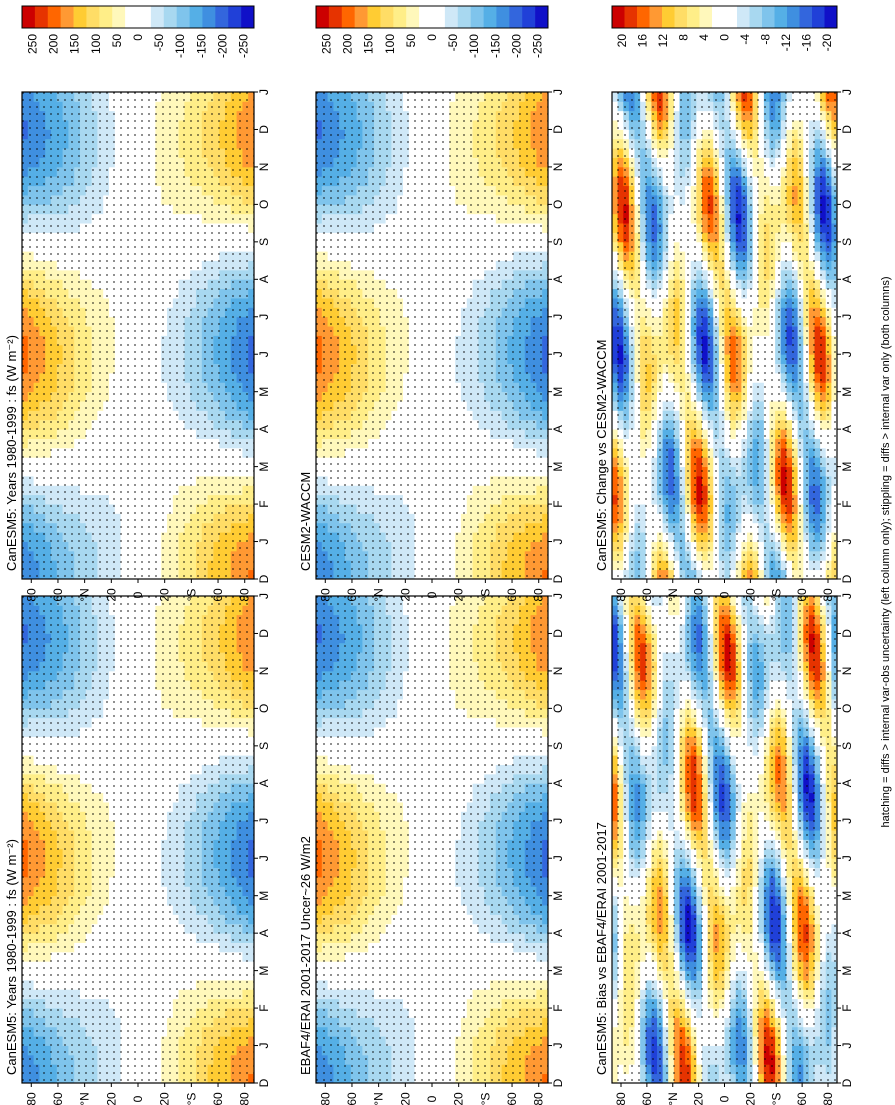 This screenshot has width=895, height=1105. I want to click on colorbar-label: 150, so click(75, 44).